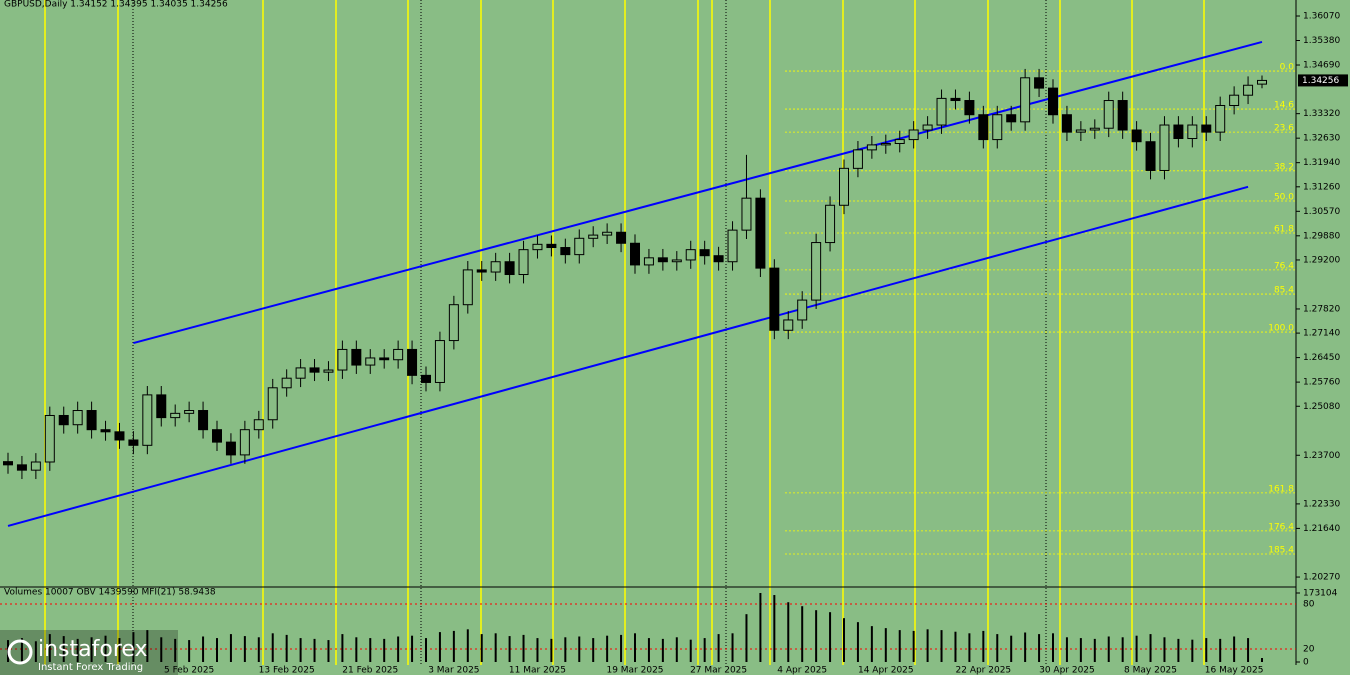  Describe the element at coordinates (1321, 187) in the screenshot. I see `y-tick-label: 1.31260` at that location.